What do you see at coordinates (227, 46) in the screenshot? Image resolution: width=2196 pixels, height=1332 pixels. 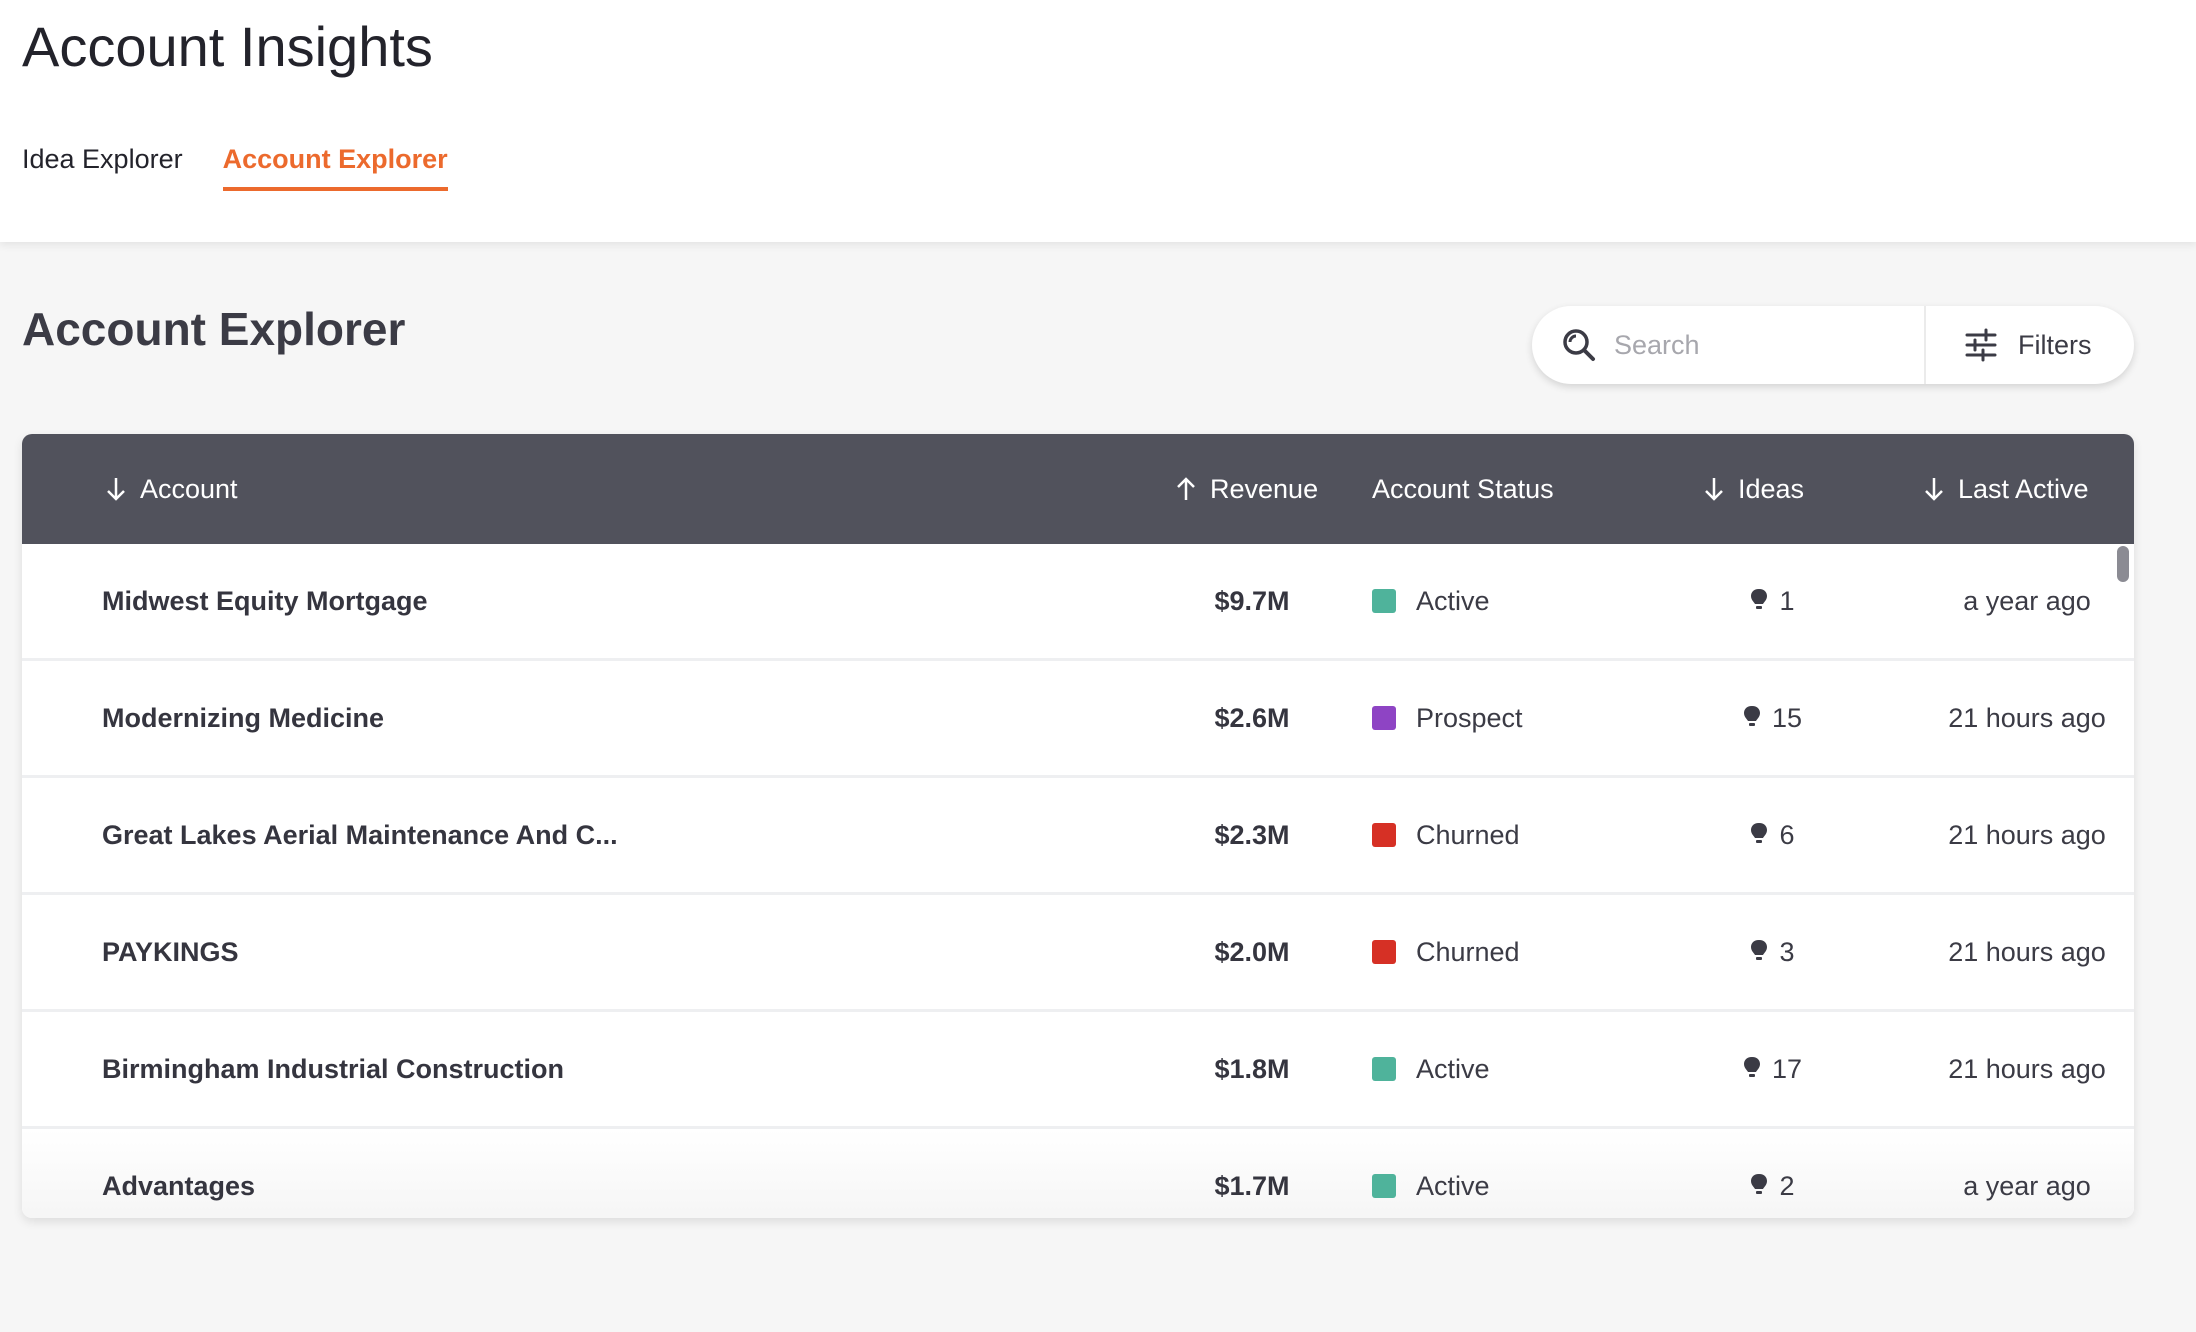 I see `page-title: Account Insights` at bounding box center [227, 46].